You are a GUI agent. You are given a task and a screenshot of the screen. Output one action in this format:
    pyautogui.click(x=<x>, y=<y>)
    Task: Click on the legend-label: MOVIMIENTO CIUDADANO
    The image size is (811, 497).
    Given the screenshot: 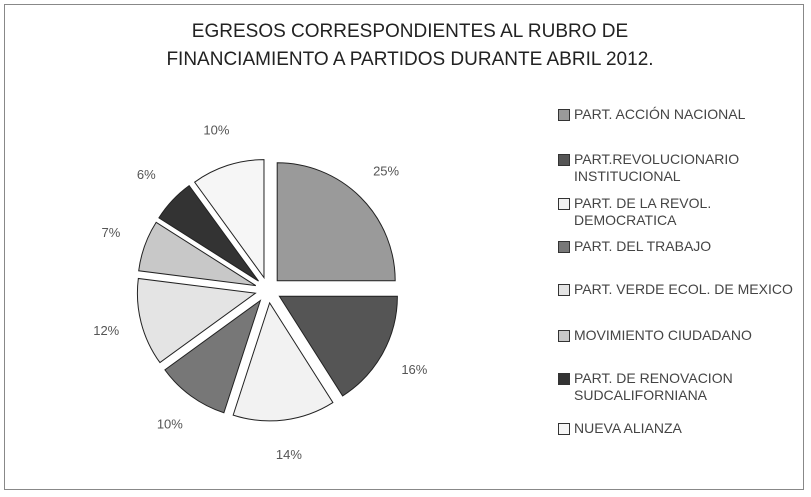 What is the action you would take?
    pyautogui.click(x=663, y=335)
    